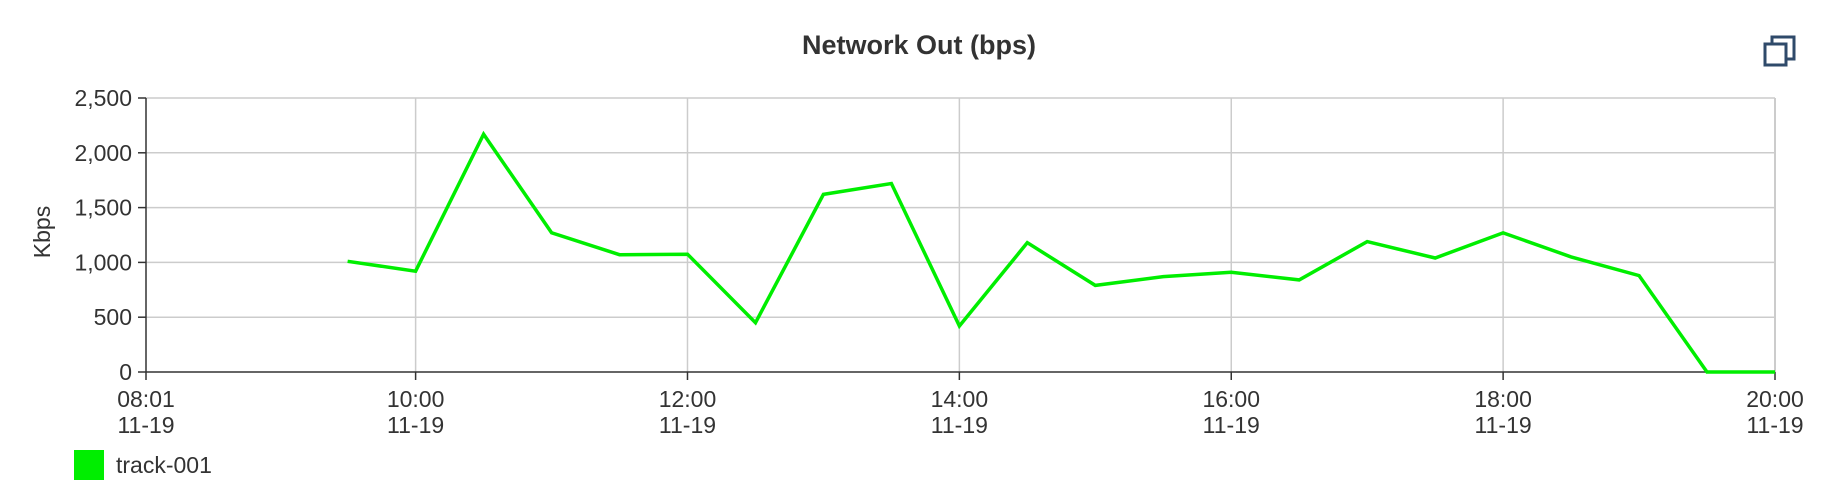  I want to click on x-tick-time: 20:00, so click(1775, 399).